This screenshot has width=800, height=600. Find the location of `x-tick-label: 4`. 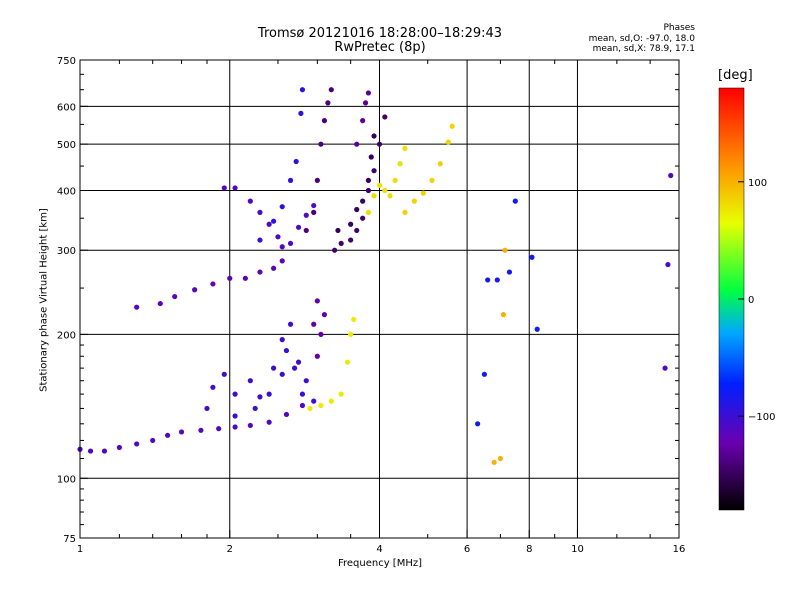

x-tick-label: 4 is located at coordinates (379, 549).